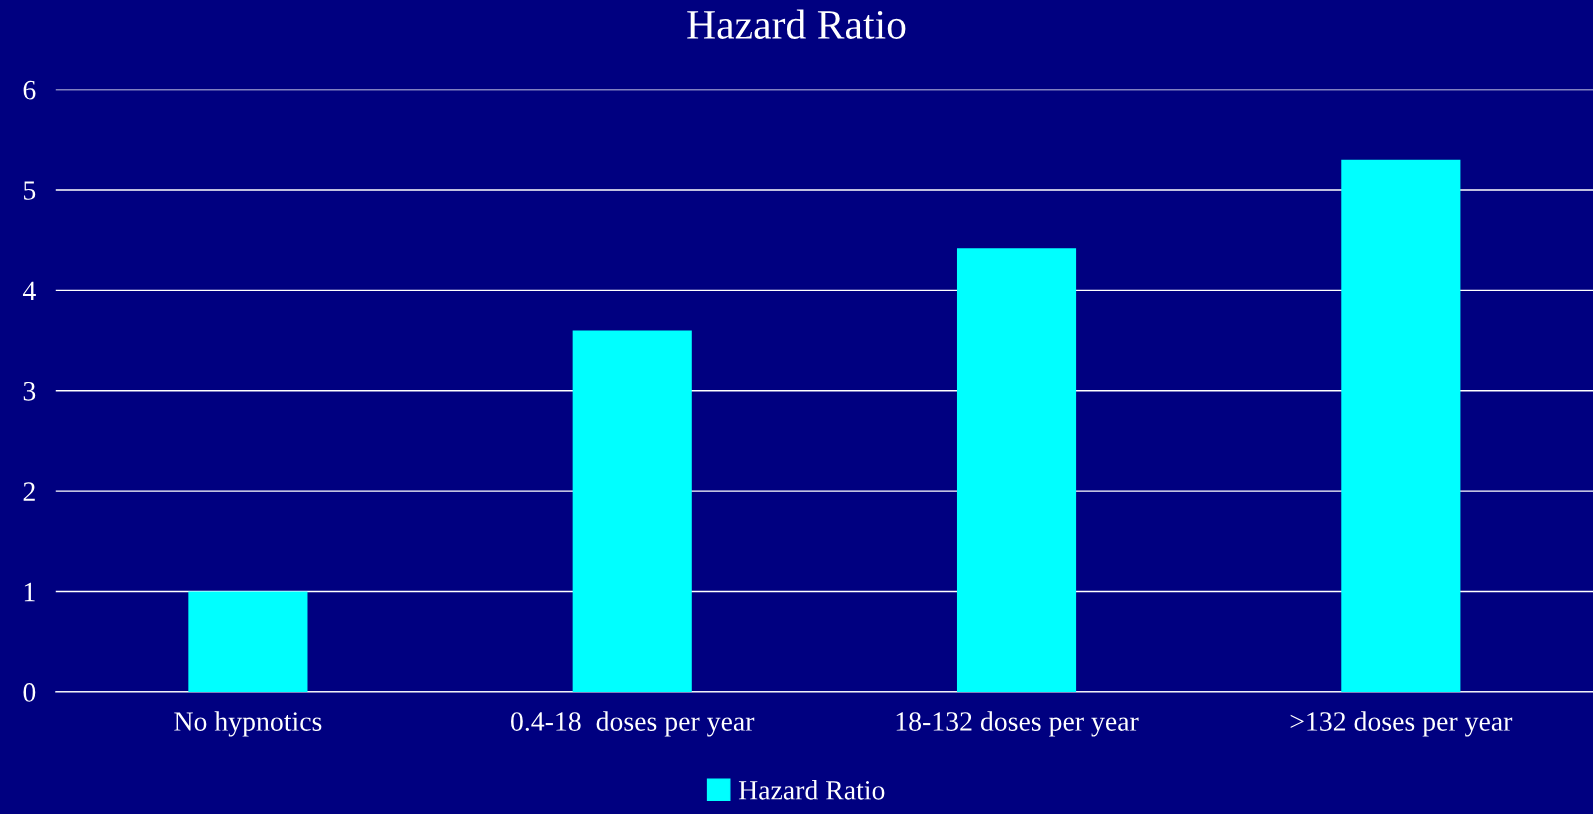 Image resolution: width=1593 pixels, height=814 pixels. Describe the element at coordinates (30, 190) in the screenshot. I see `y-tick-label: 5` at that location.